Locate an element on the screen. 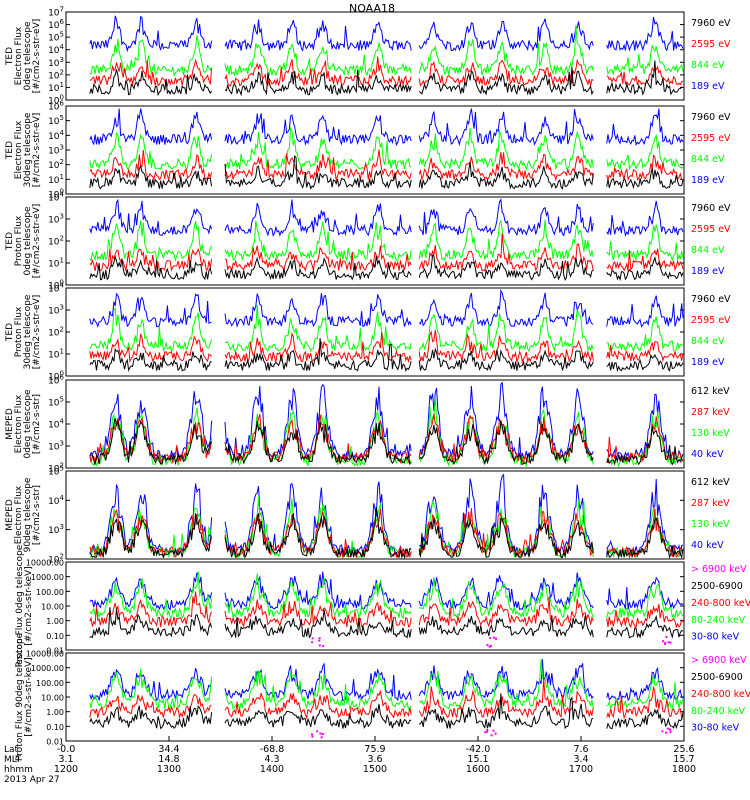  x-row-label: hhmm is located at coordinates (18, 770).